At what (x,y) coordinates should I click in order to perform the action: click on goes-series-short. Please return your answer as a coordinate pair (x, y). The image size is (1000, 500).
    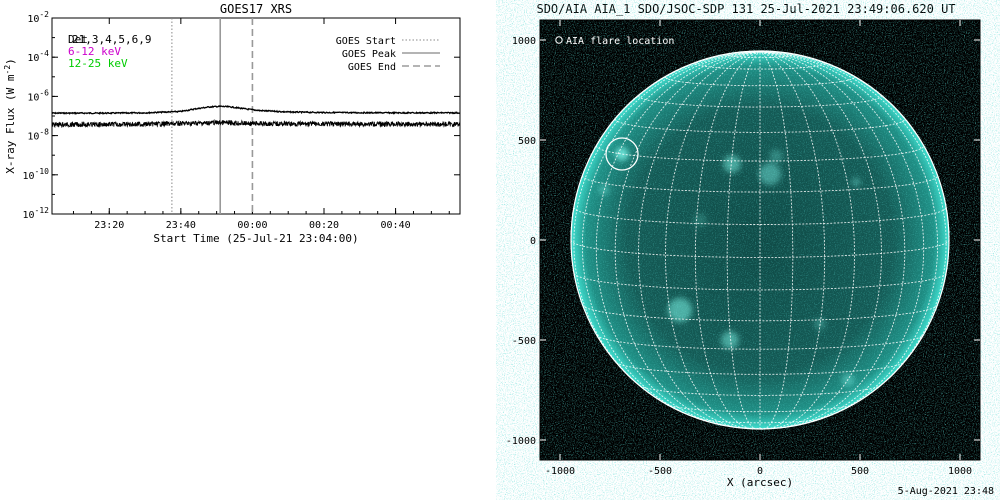
    Looking at the image, I should click on (256, 123).